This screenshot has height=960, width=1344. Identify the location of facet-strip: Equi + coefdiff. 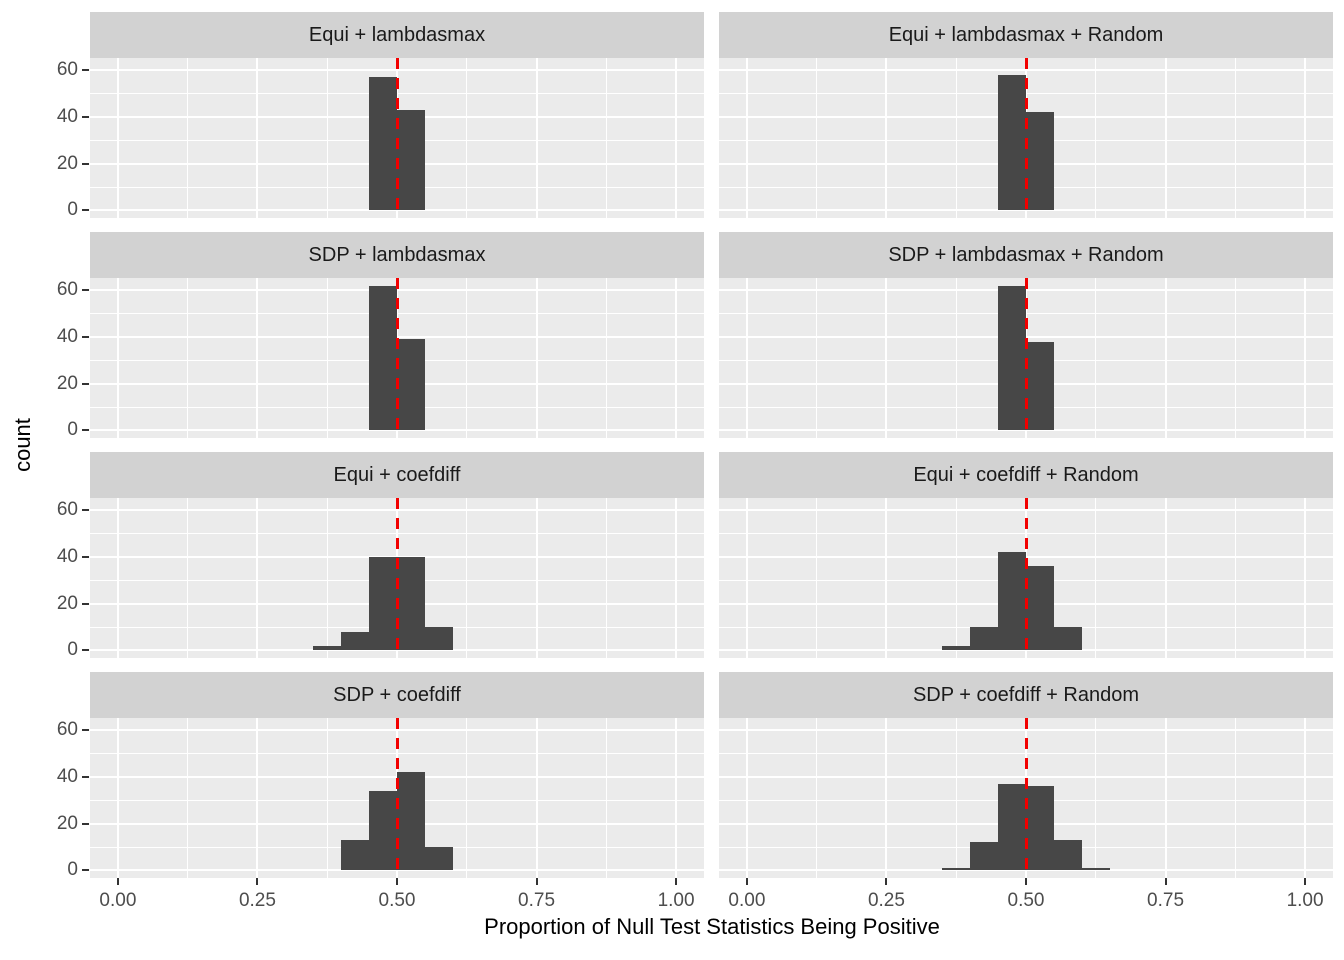
(397, 475).